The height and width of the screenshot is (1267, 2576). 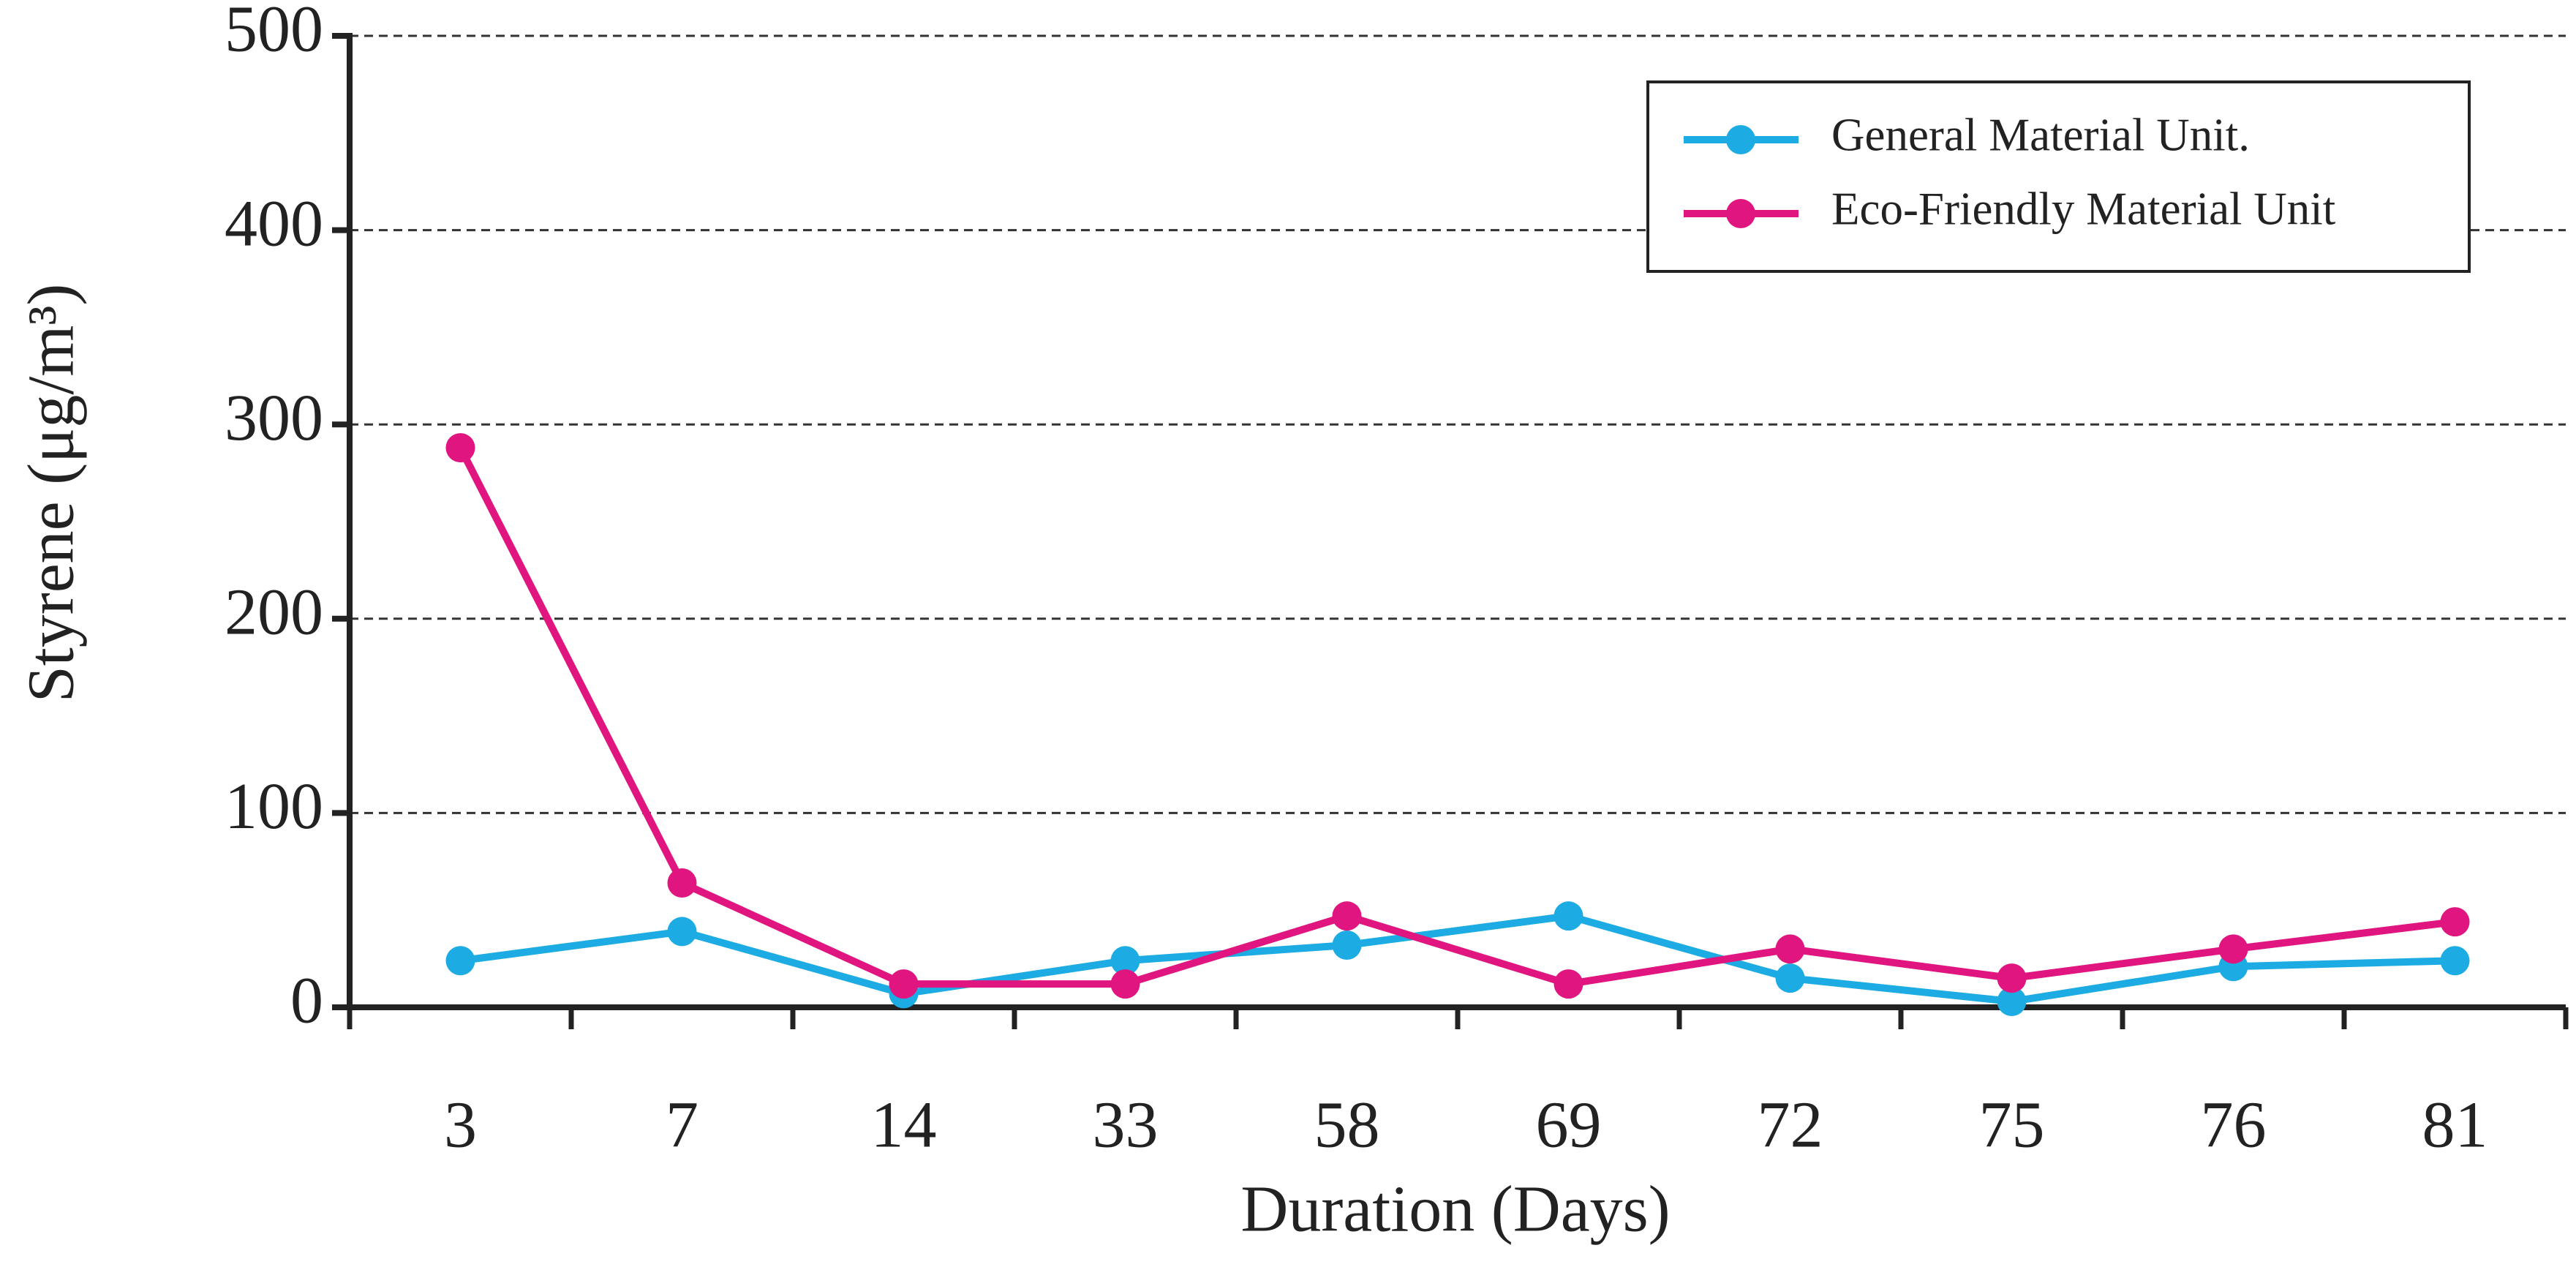 What do you see at coordinates (1347, 1125) in the screenshot?
I see `x-tick-label: 58` at bounding box center [1347, 1125].